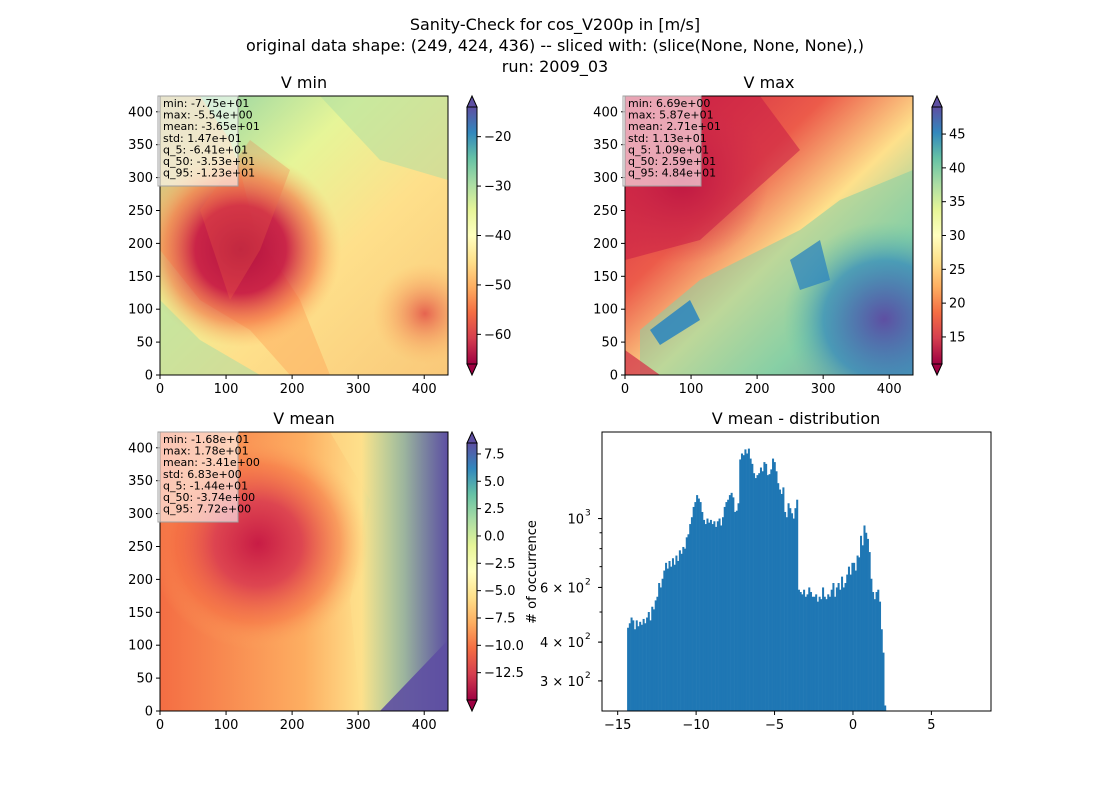 Image resolution: width=1100 pixels, height=800 pixels. I want to click on stats-line: q_50: 2.59e+01, so click(672, 161).